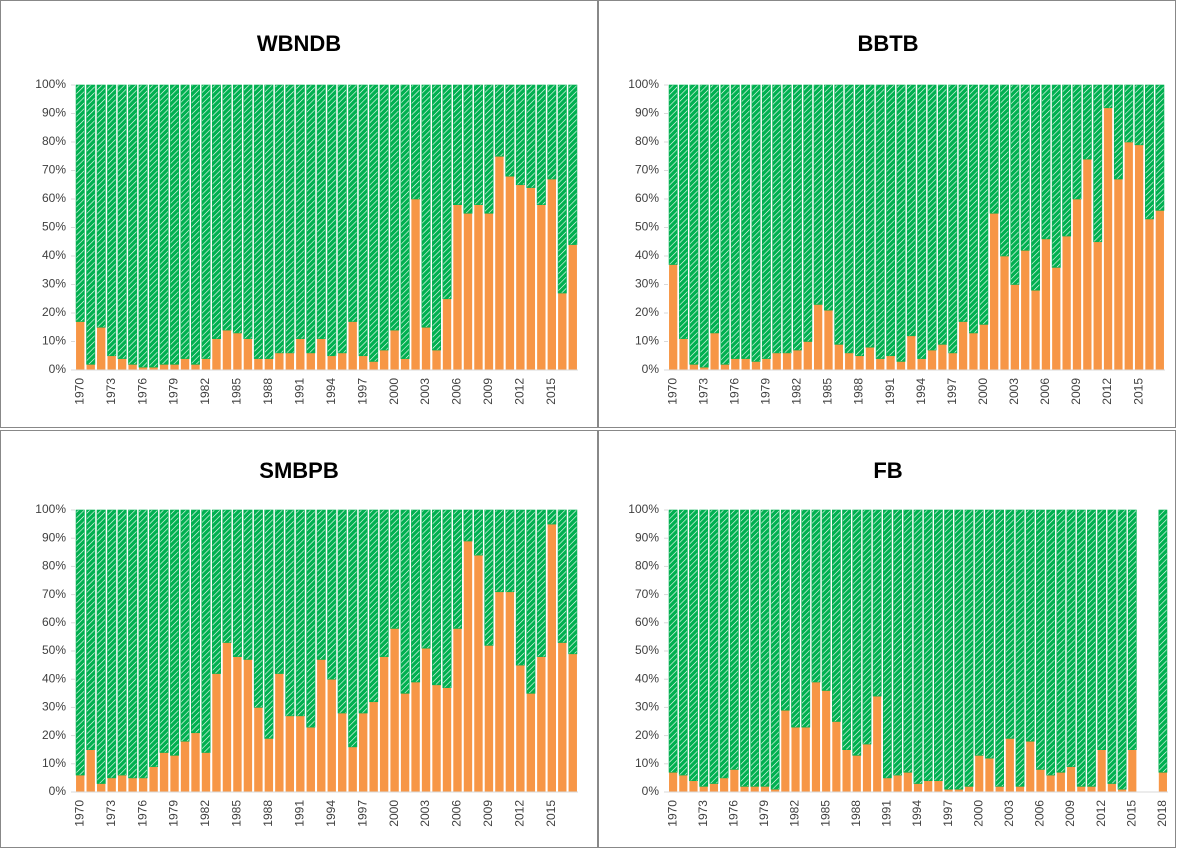  What do you see at coordinates (520, 813) in the screenshot?
I see `x-tick-label: 2012` at bounding box center [520, 813].